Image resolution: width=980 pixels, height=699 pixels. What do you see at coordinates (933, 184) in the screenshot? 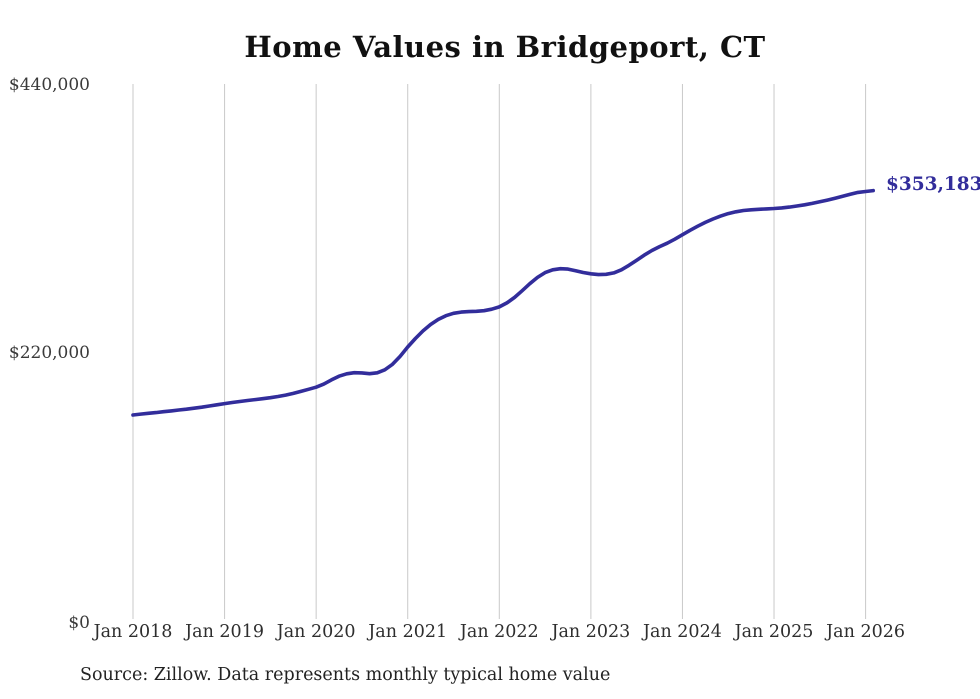
I see `latest-value-label: $353,183` at bounding box center [933, 184].